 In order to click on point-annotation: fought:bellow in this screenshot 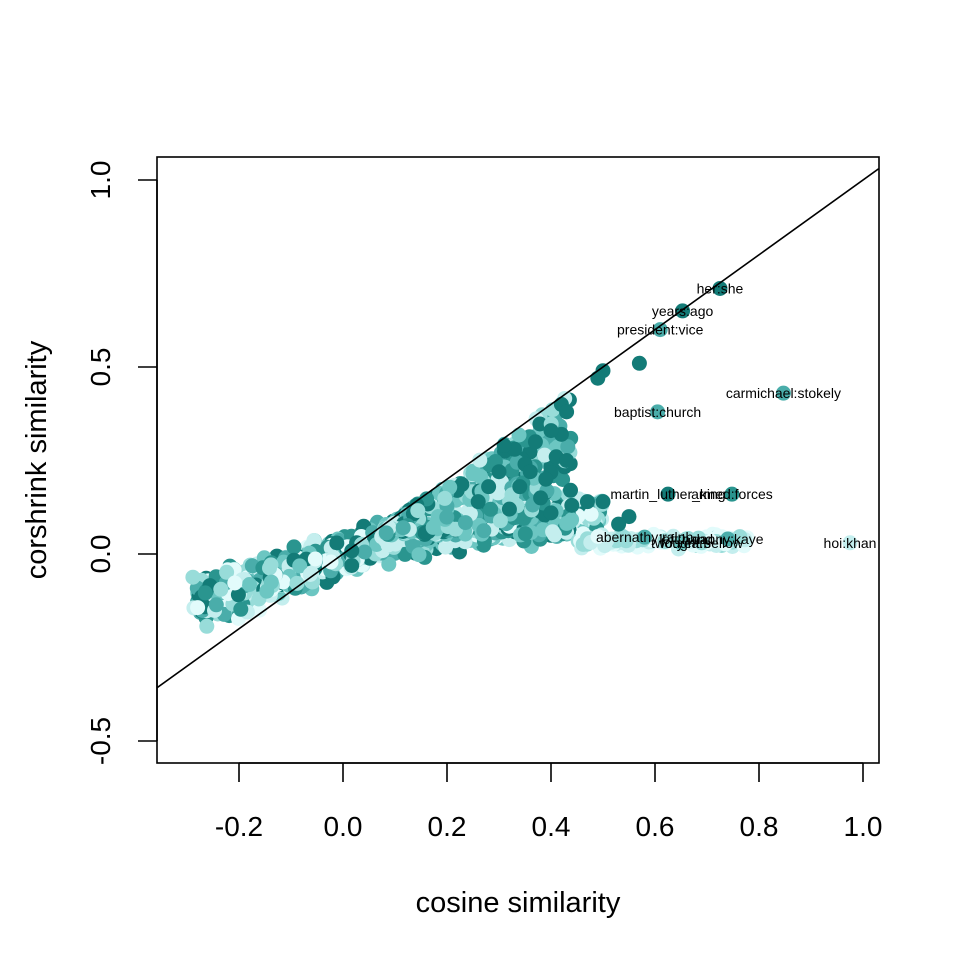, I will do `click(702, 543)`.